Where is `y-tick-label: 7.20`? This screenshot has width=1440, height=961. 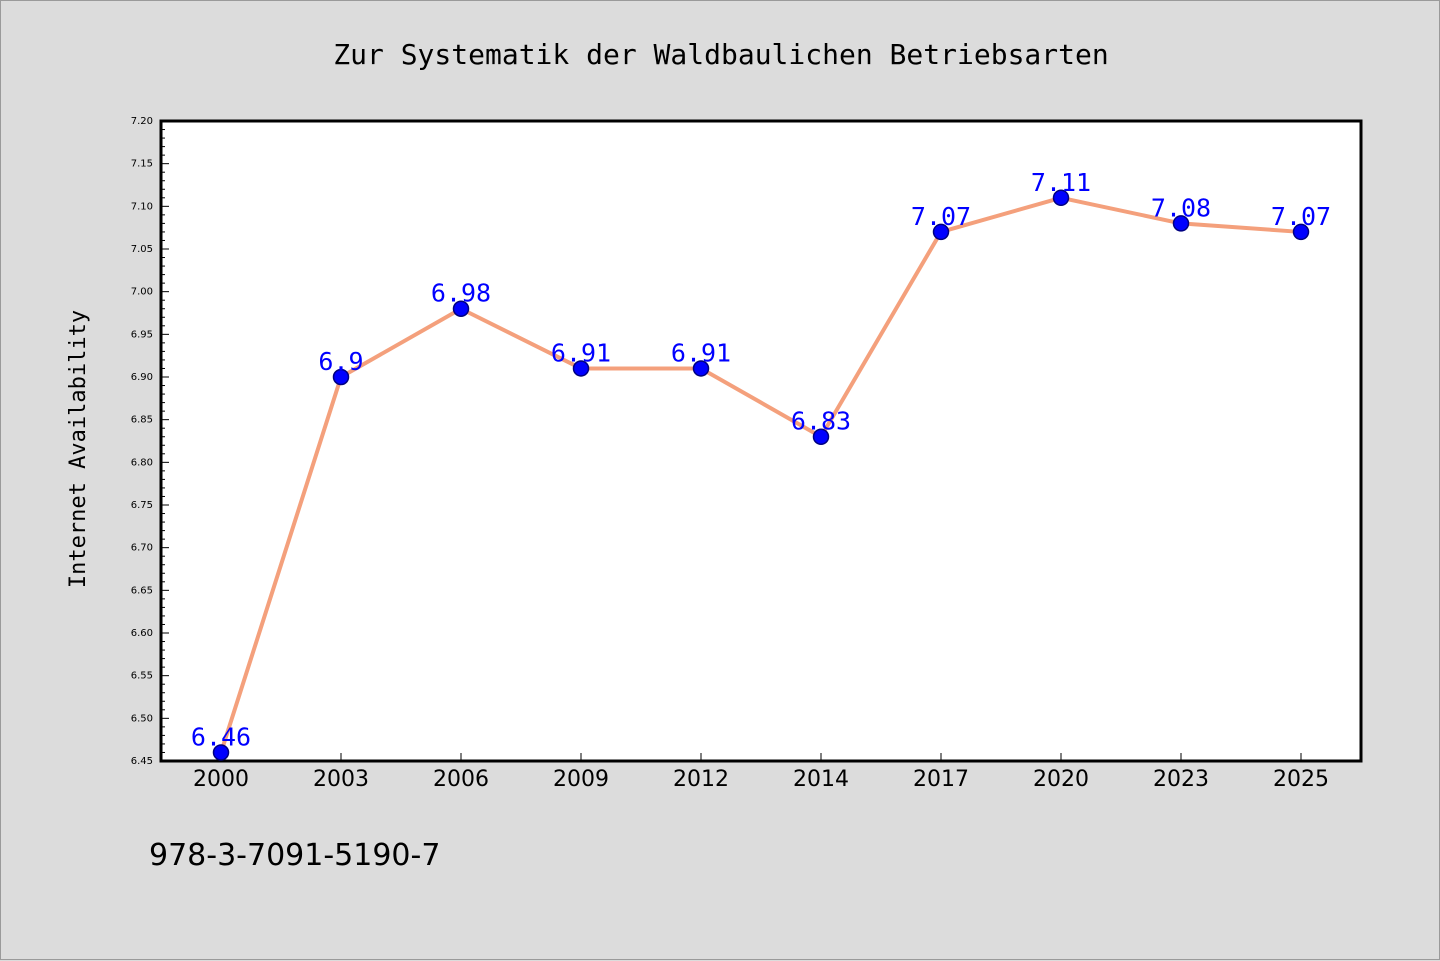 y-tick-label: 7.20 is located at coordinates (142, 121).